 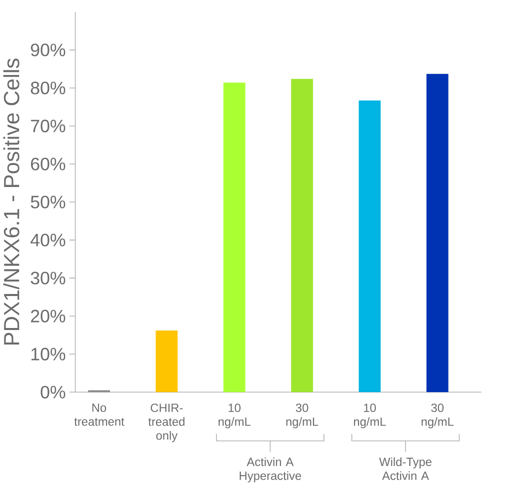 What do you see at coordinates (271, 470) in the screenshot?
I see `text: Activin A Hyperactive` at bounding box center [271, 470].